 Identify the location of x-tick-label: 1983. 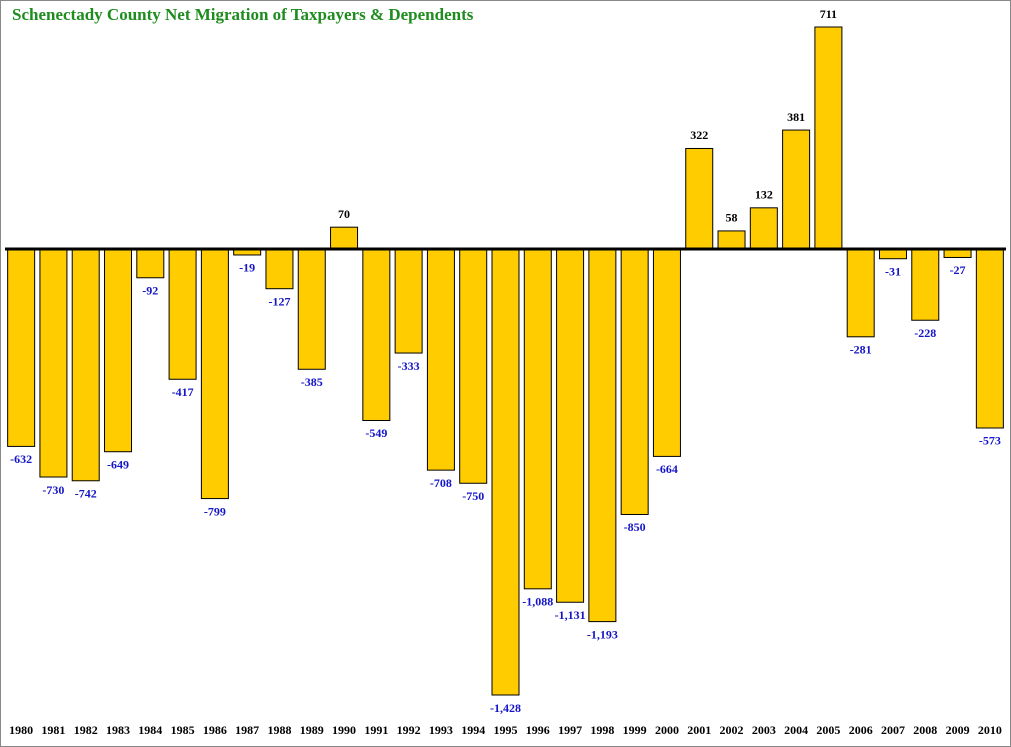
(118, 730).